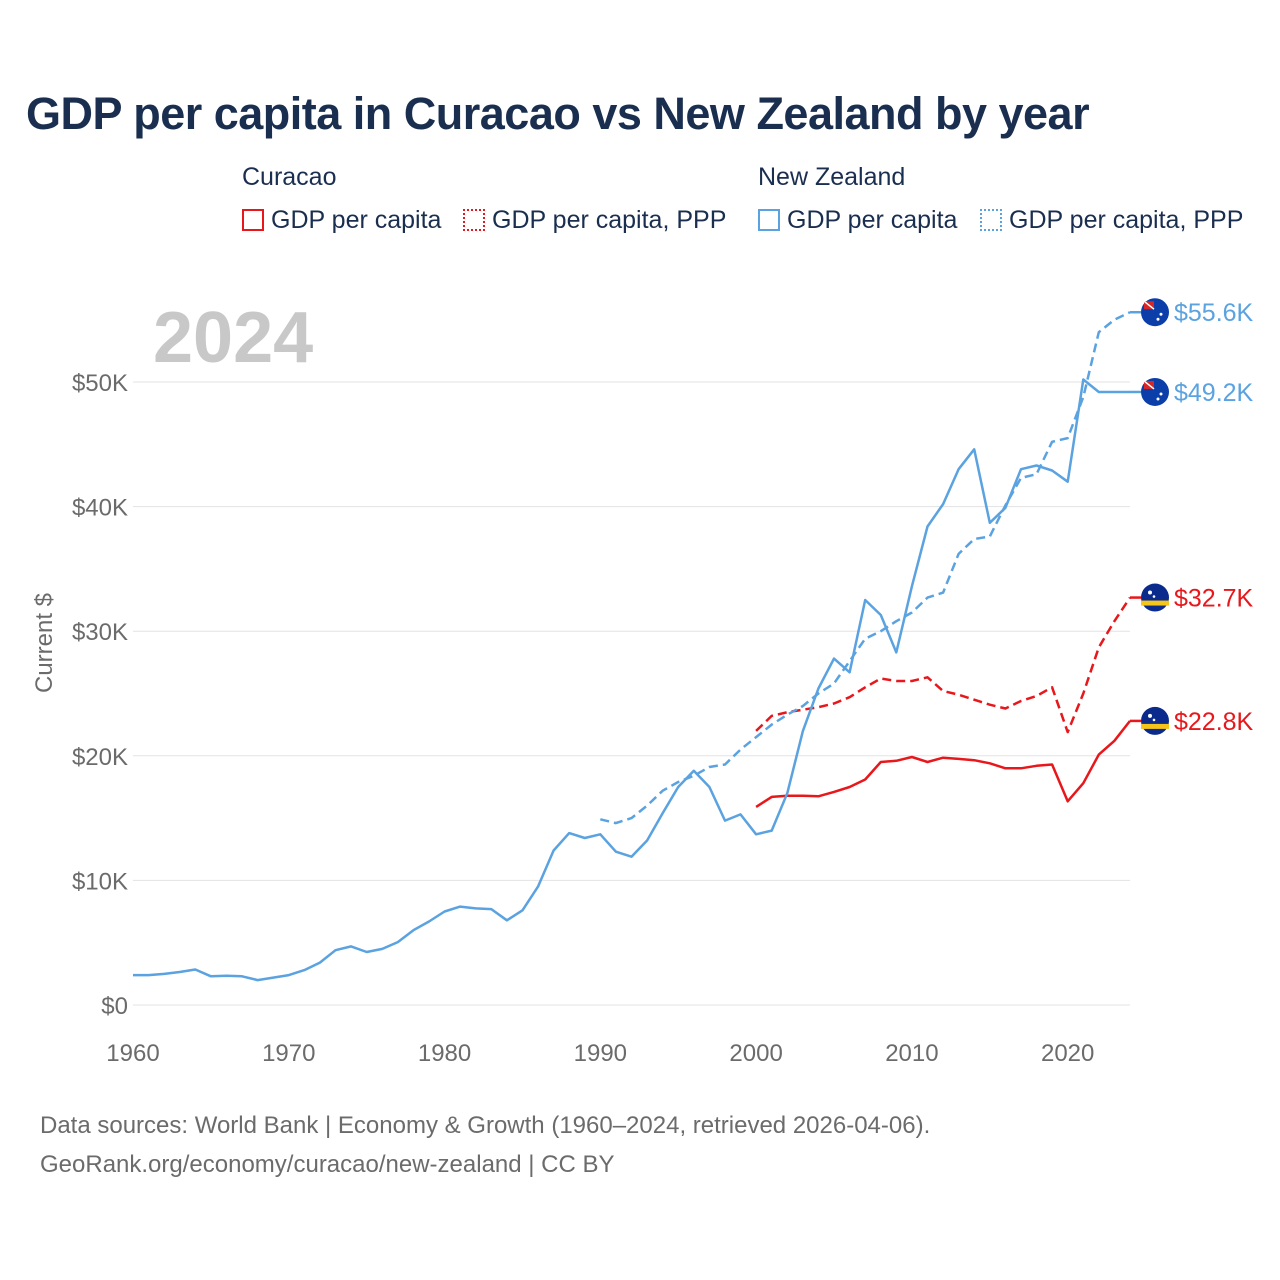 Image resolution: width=1280 pixels, height=1280 pixels. Describe the element at coordinates (100, 757) in the screenshot. I see `y-tick-label: $20K` at that location.